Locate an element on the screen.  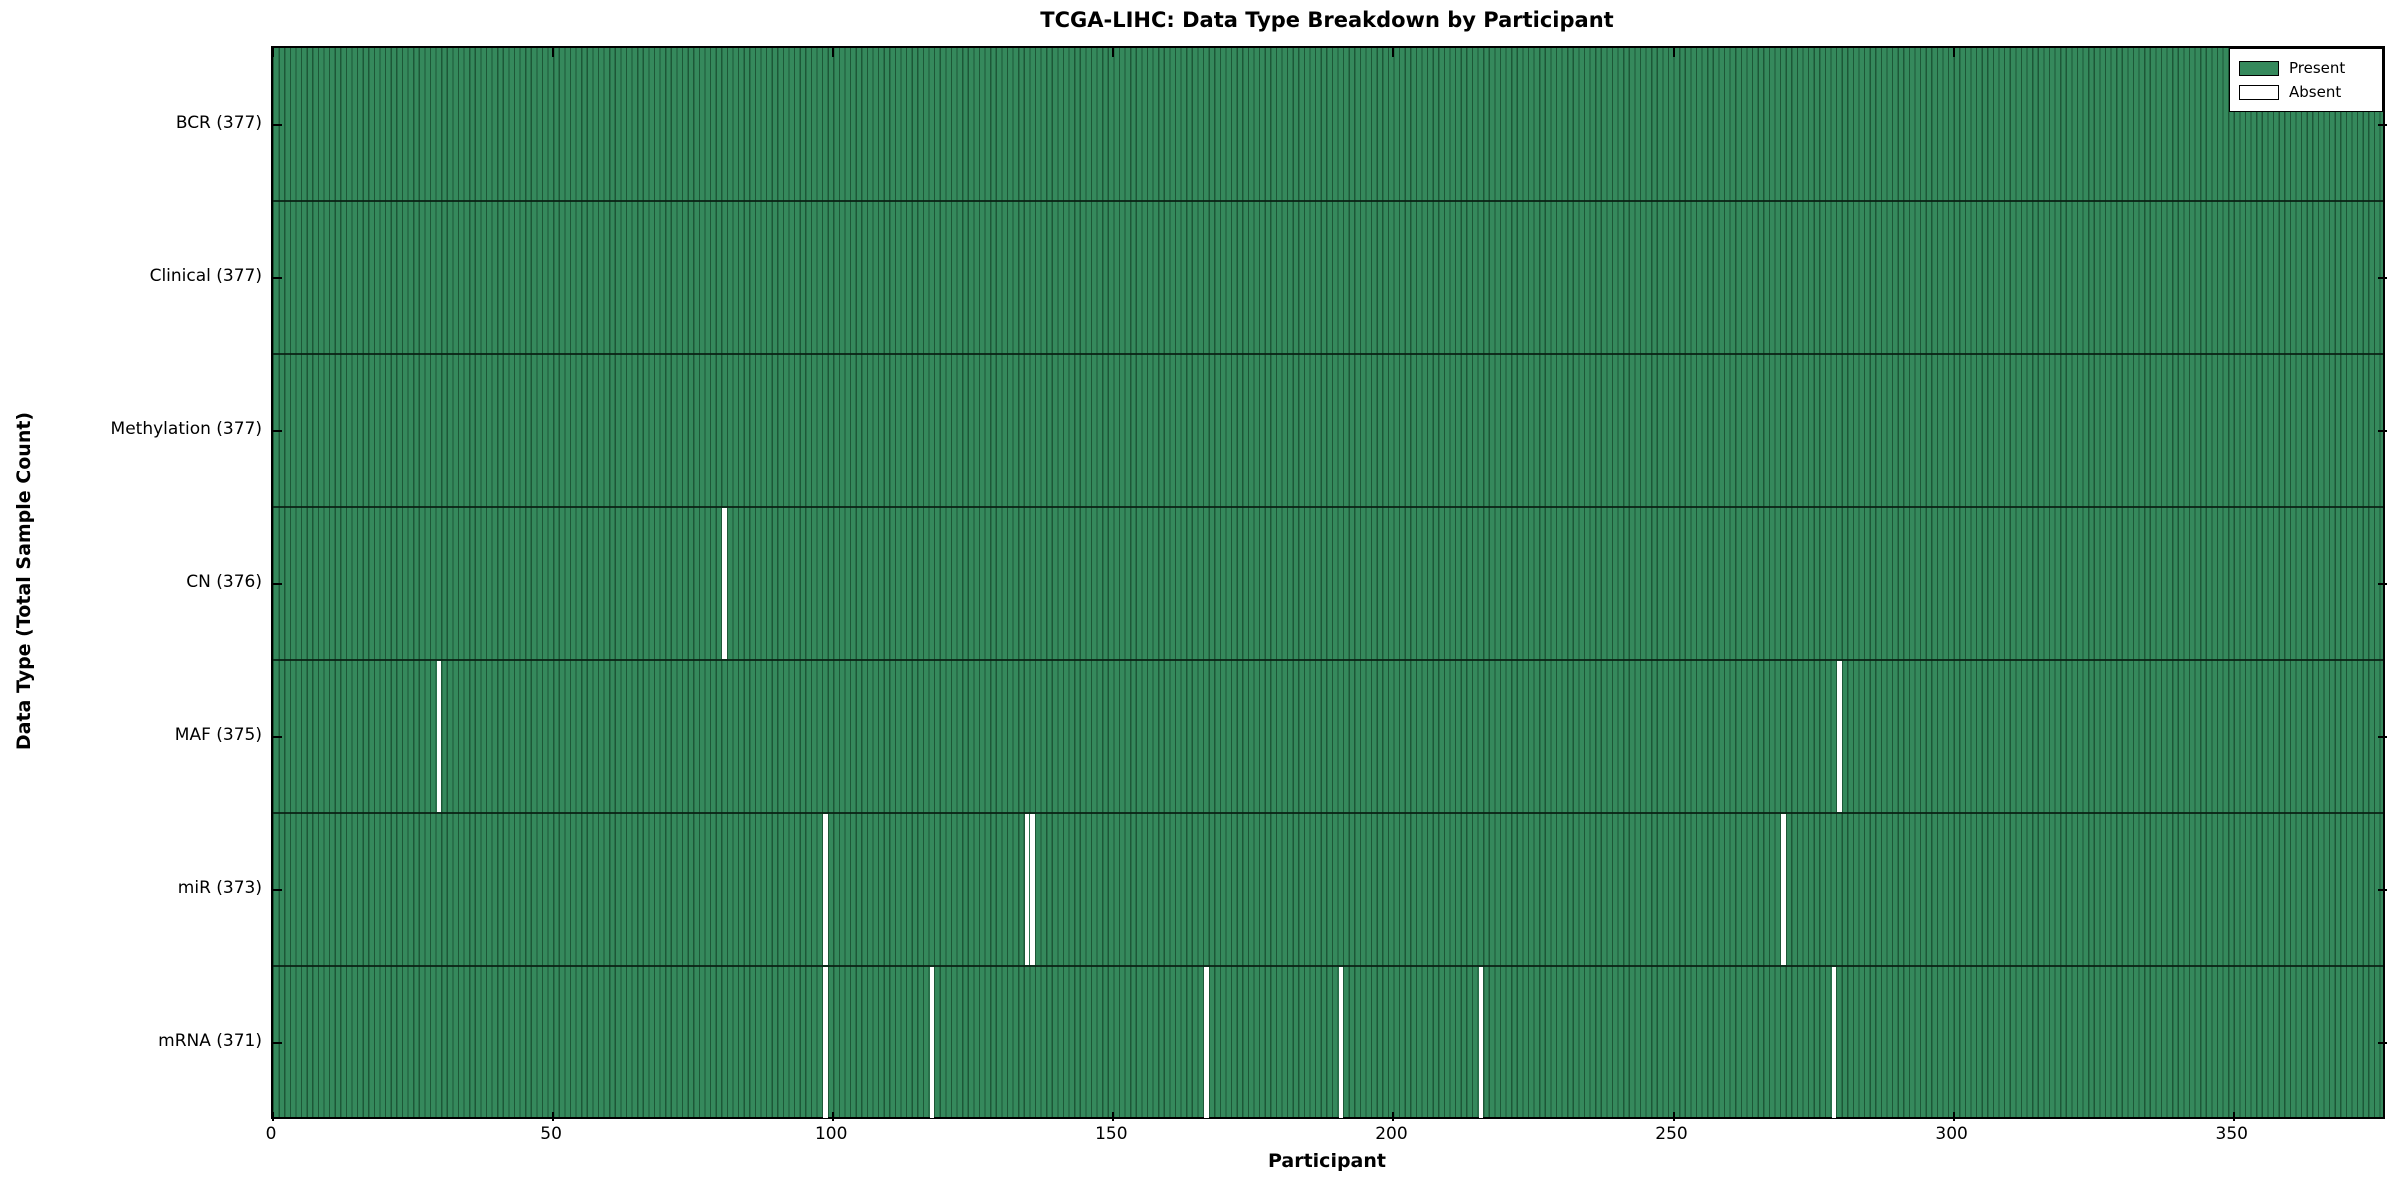
legend-label-present: Present is located at coordinates (2317, 68).